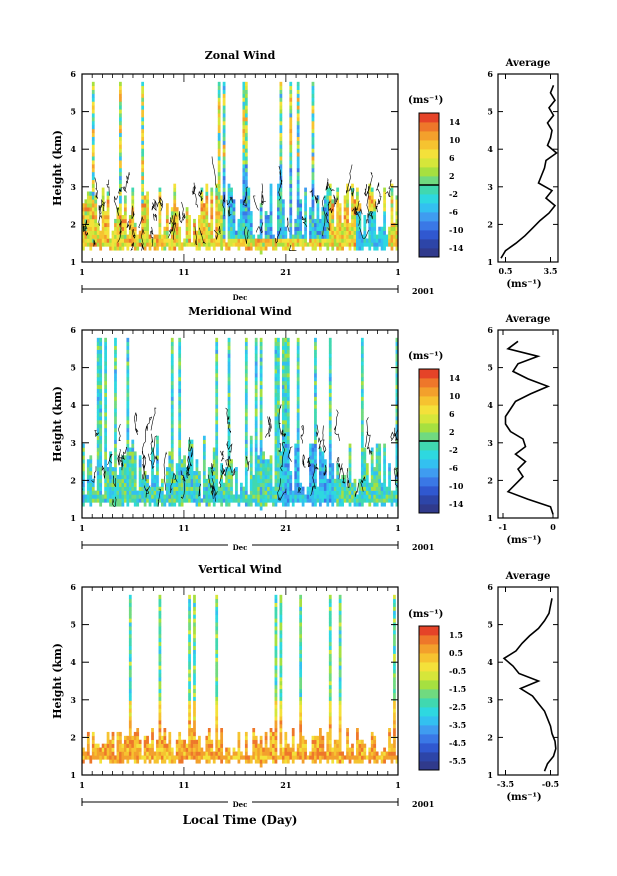  I want to click on profile-y-tick-label: 4, so click(490, 149).